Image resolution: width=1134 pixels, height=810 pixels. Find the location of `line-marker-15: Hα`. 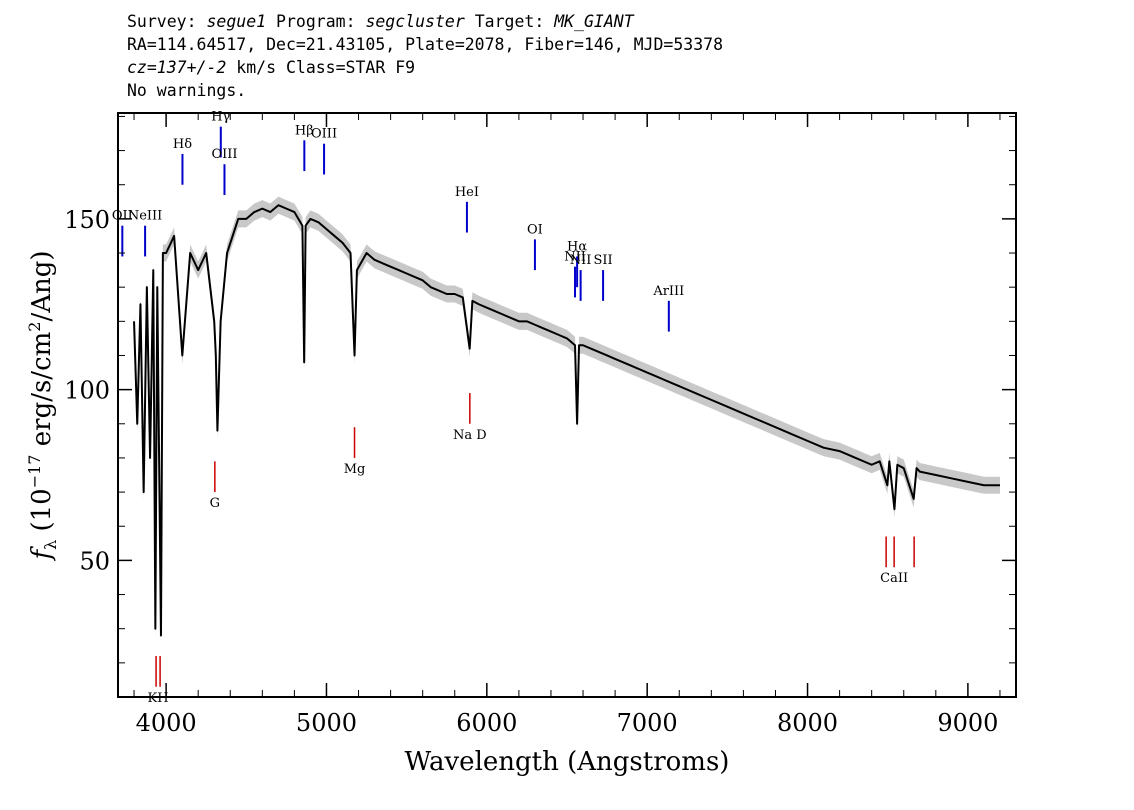

line-marker-15: Hα is located at coordinates (577, 263).